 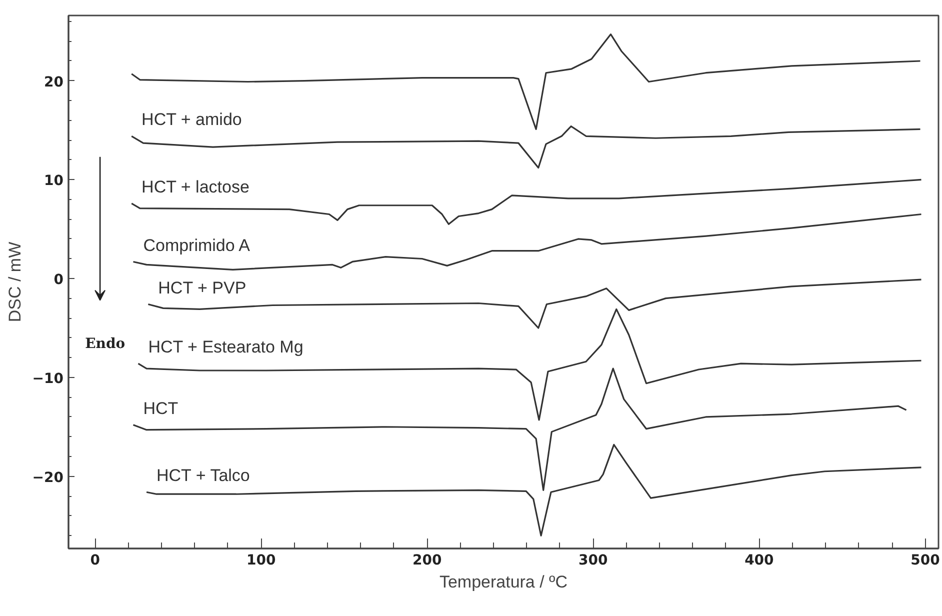 I want to click on y-axis-title: DSC / mW, so click(x=14, y=282).